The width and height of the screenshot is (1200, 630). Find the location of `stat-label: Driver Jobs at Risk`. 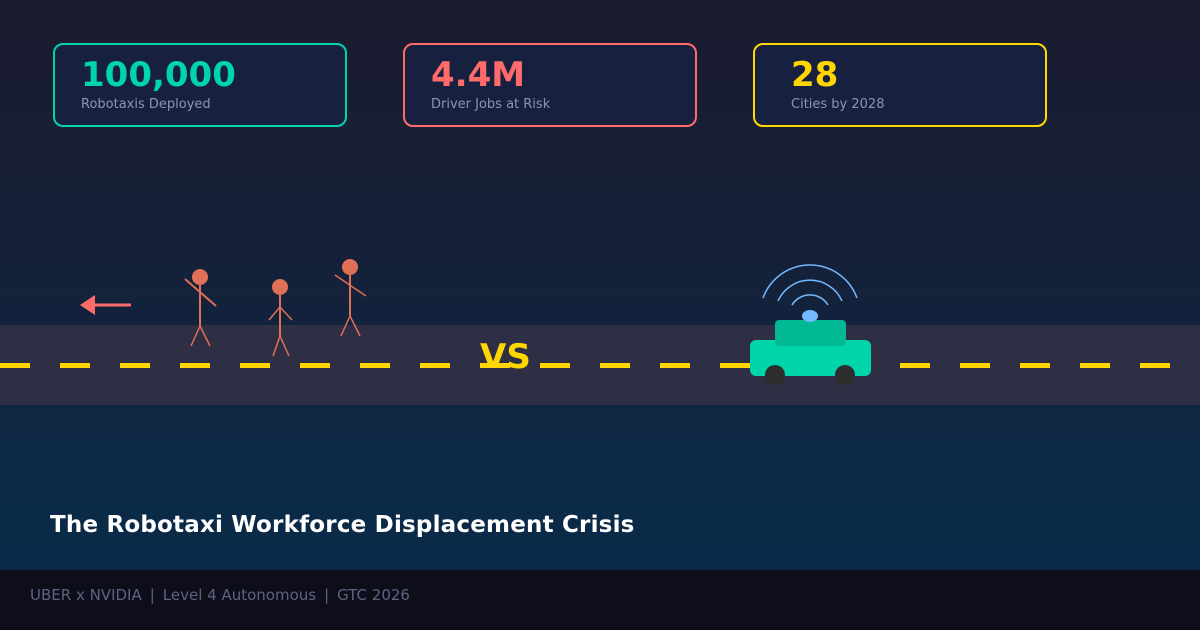

stat-label: Driver Jobs at Risk is located at coordinates (491, 104).